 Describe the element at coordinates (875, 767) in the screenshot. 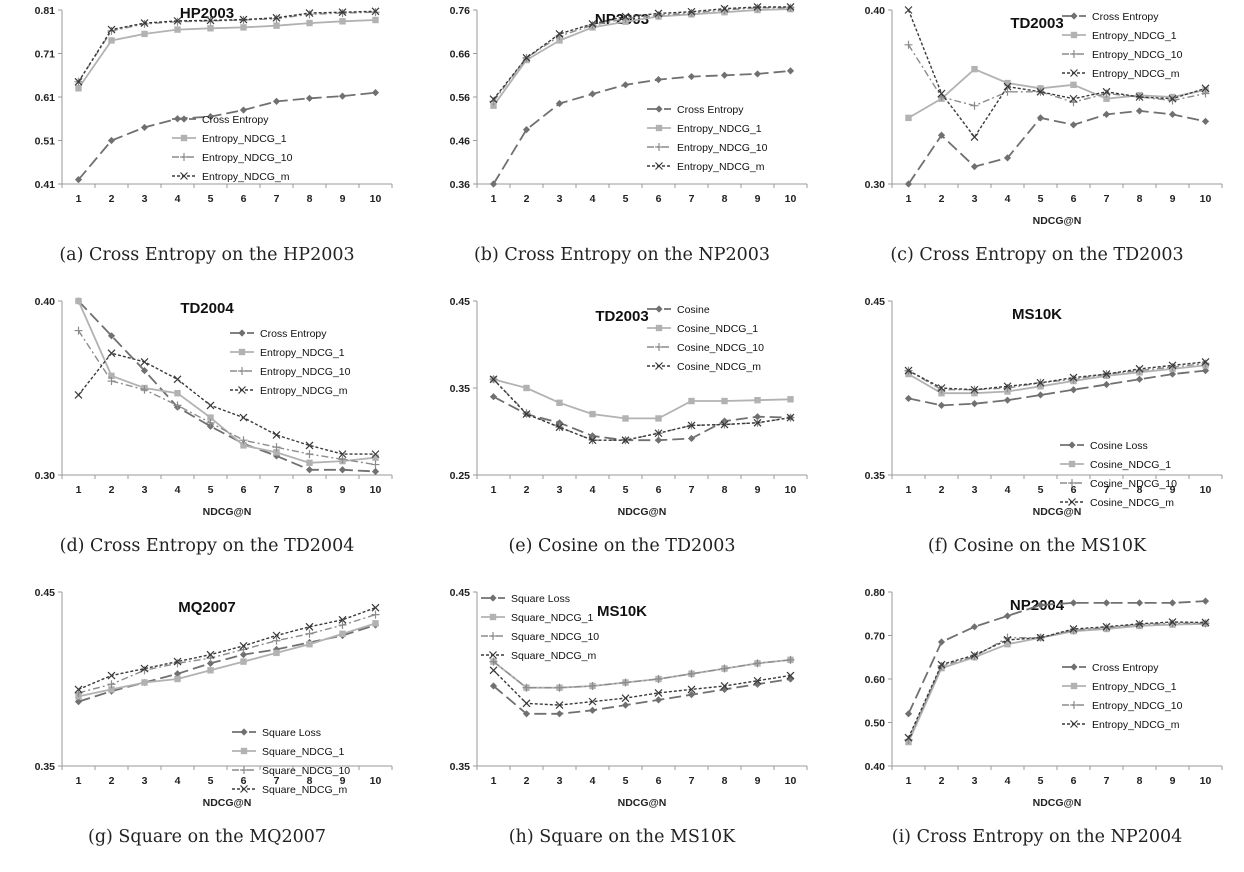

I see `y-tick-label: 0.40` at that location.